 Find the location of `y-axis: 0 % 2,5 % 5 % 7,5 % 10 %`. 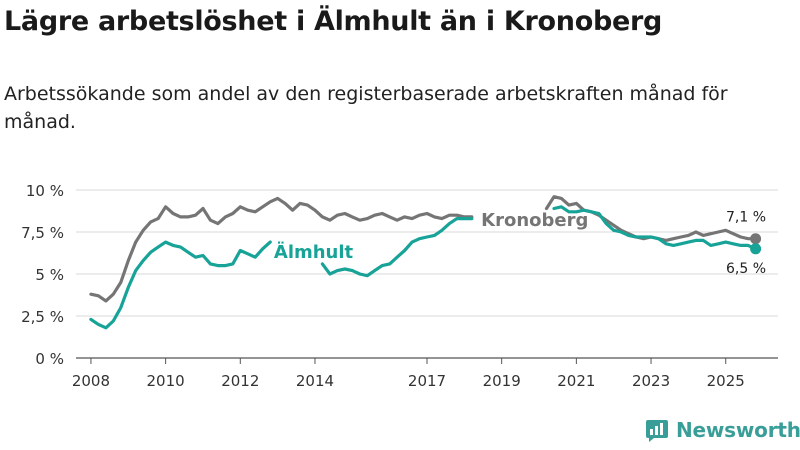

y-axis: 0 % 2,5 % 5 % 7,5 % 10 % is located at coordinates (42, 275).